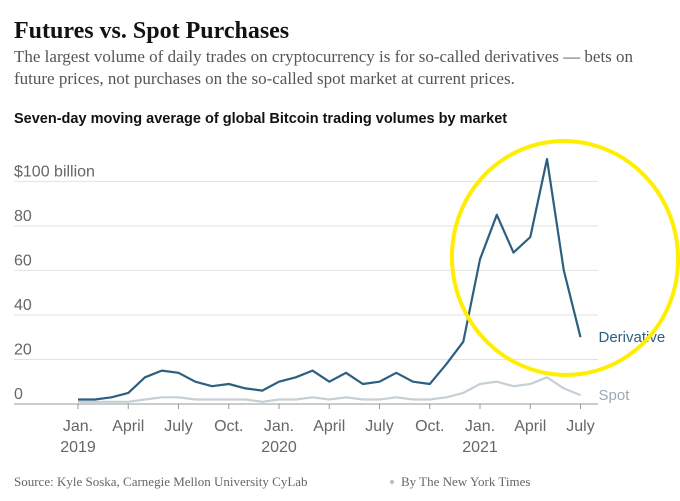 This screenshot has width=680, height=501. Describe the element at coordinates (23, 260) in the screenshot. I see `y-tick-label: 60` at that location.